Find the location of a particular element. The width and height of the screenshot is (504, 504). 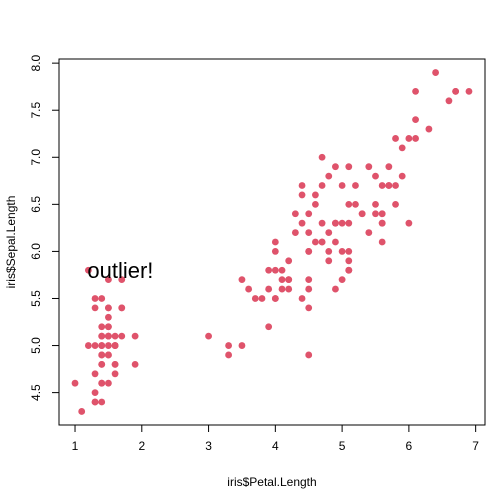

x-tick-label: 4 is located at coordinates (275, 446).